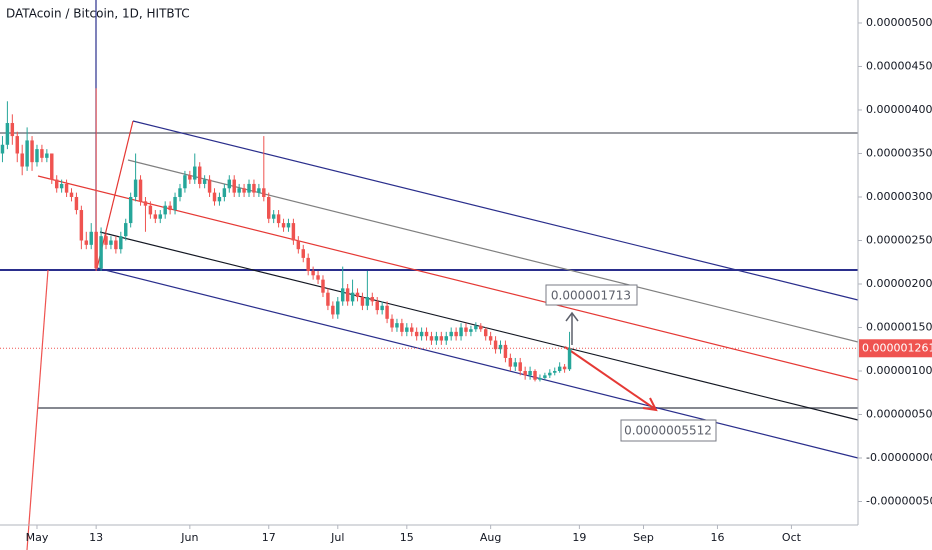  I want to click on trend-line, so click(37, 409).